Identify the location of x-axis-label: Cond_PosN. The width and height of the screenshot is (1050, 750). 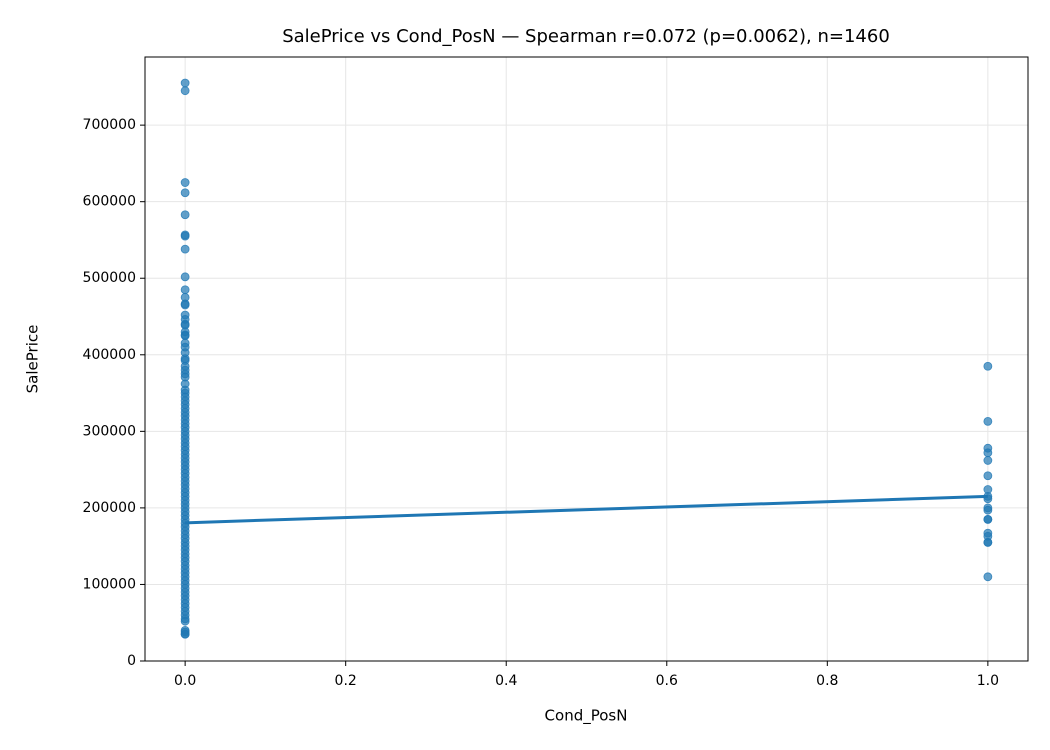
(586, 716).